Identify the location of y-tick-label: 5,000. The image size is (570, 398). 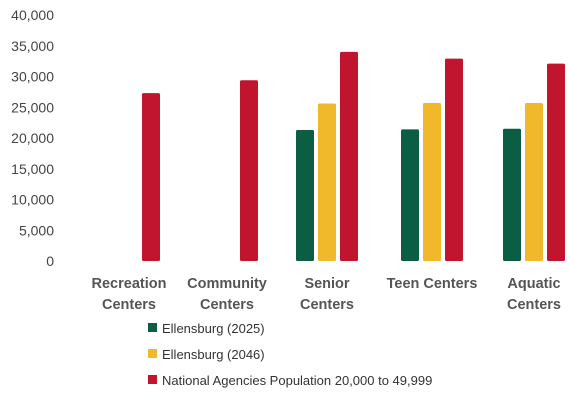
(36, 230).